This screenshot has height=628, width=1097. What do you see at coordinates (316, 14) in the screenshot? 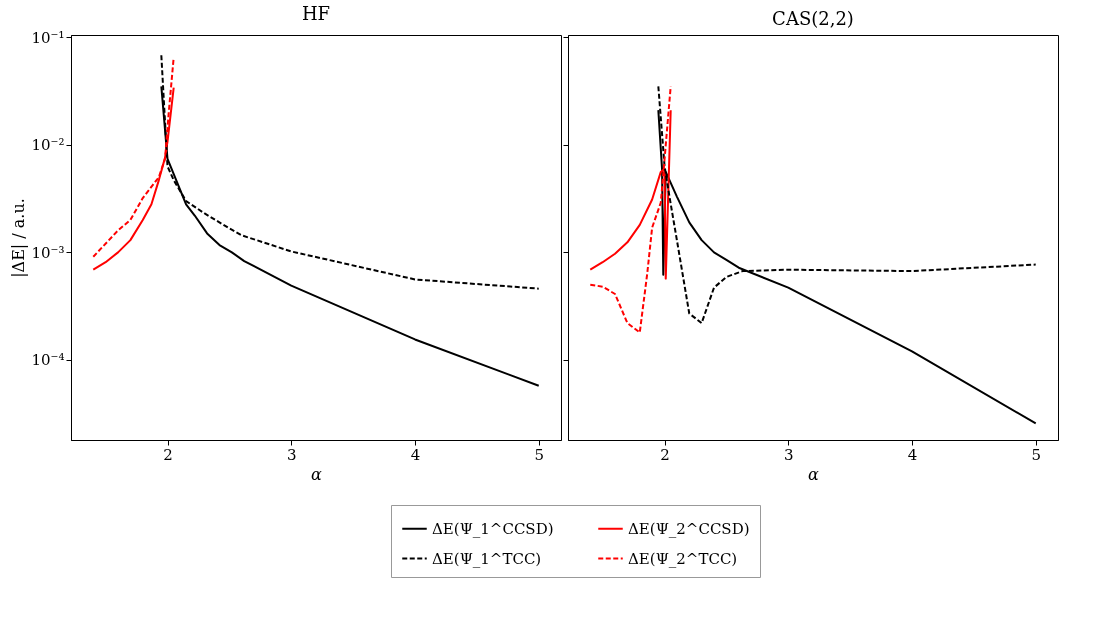
I see `chart-title: HF` at bounding box center [316, 14].